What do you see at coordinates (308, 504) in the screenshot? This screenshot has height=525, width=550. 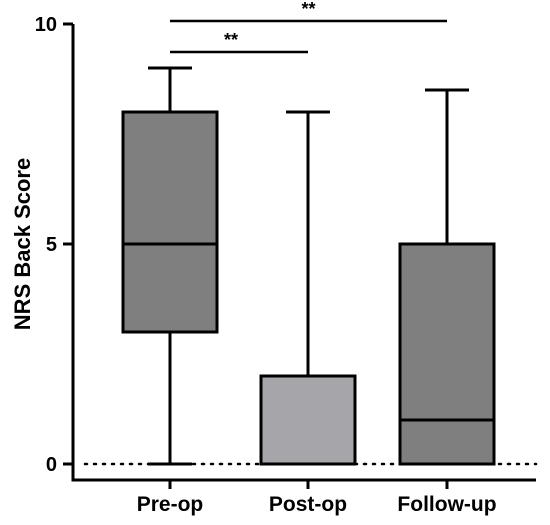 I see `category-label-1: Post-op` at bounding box center [308, 504].